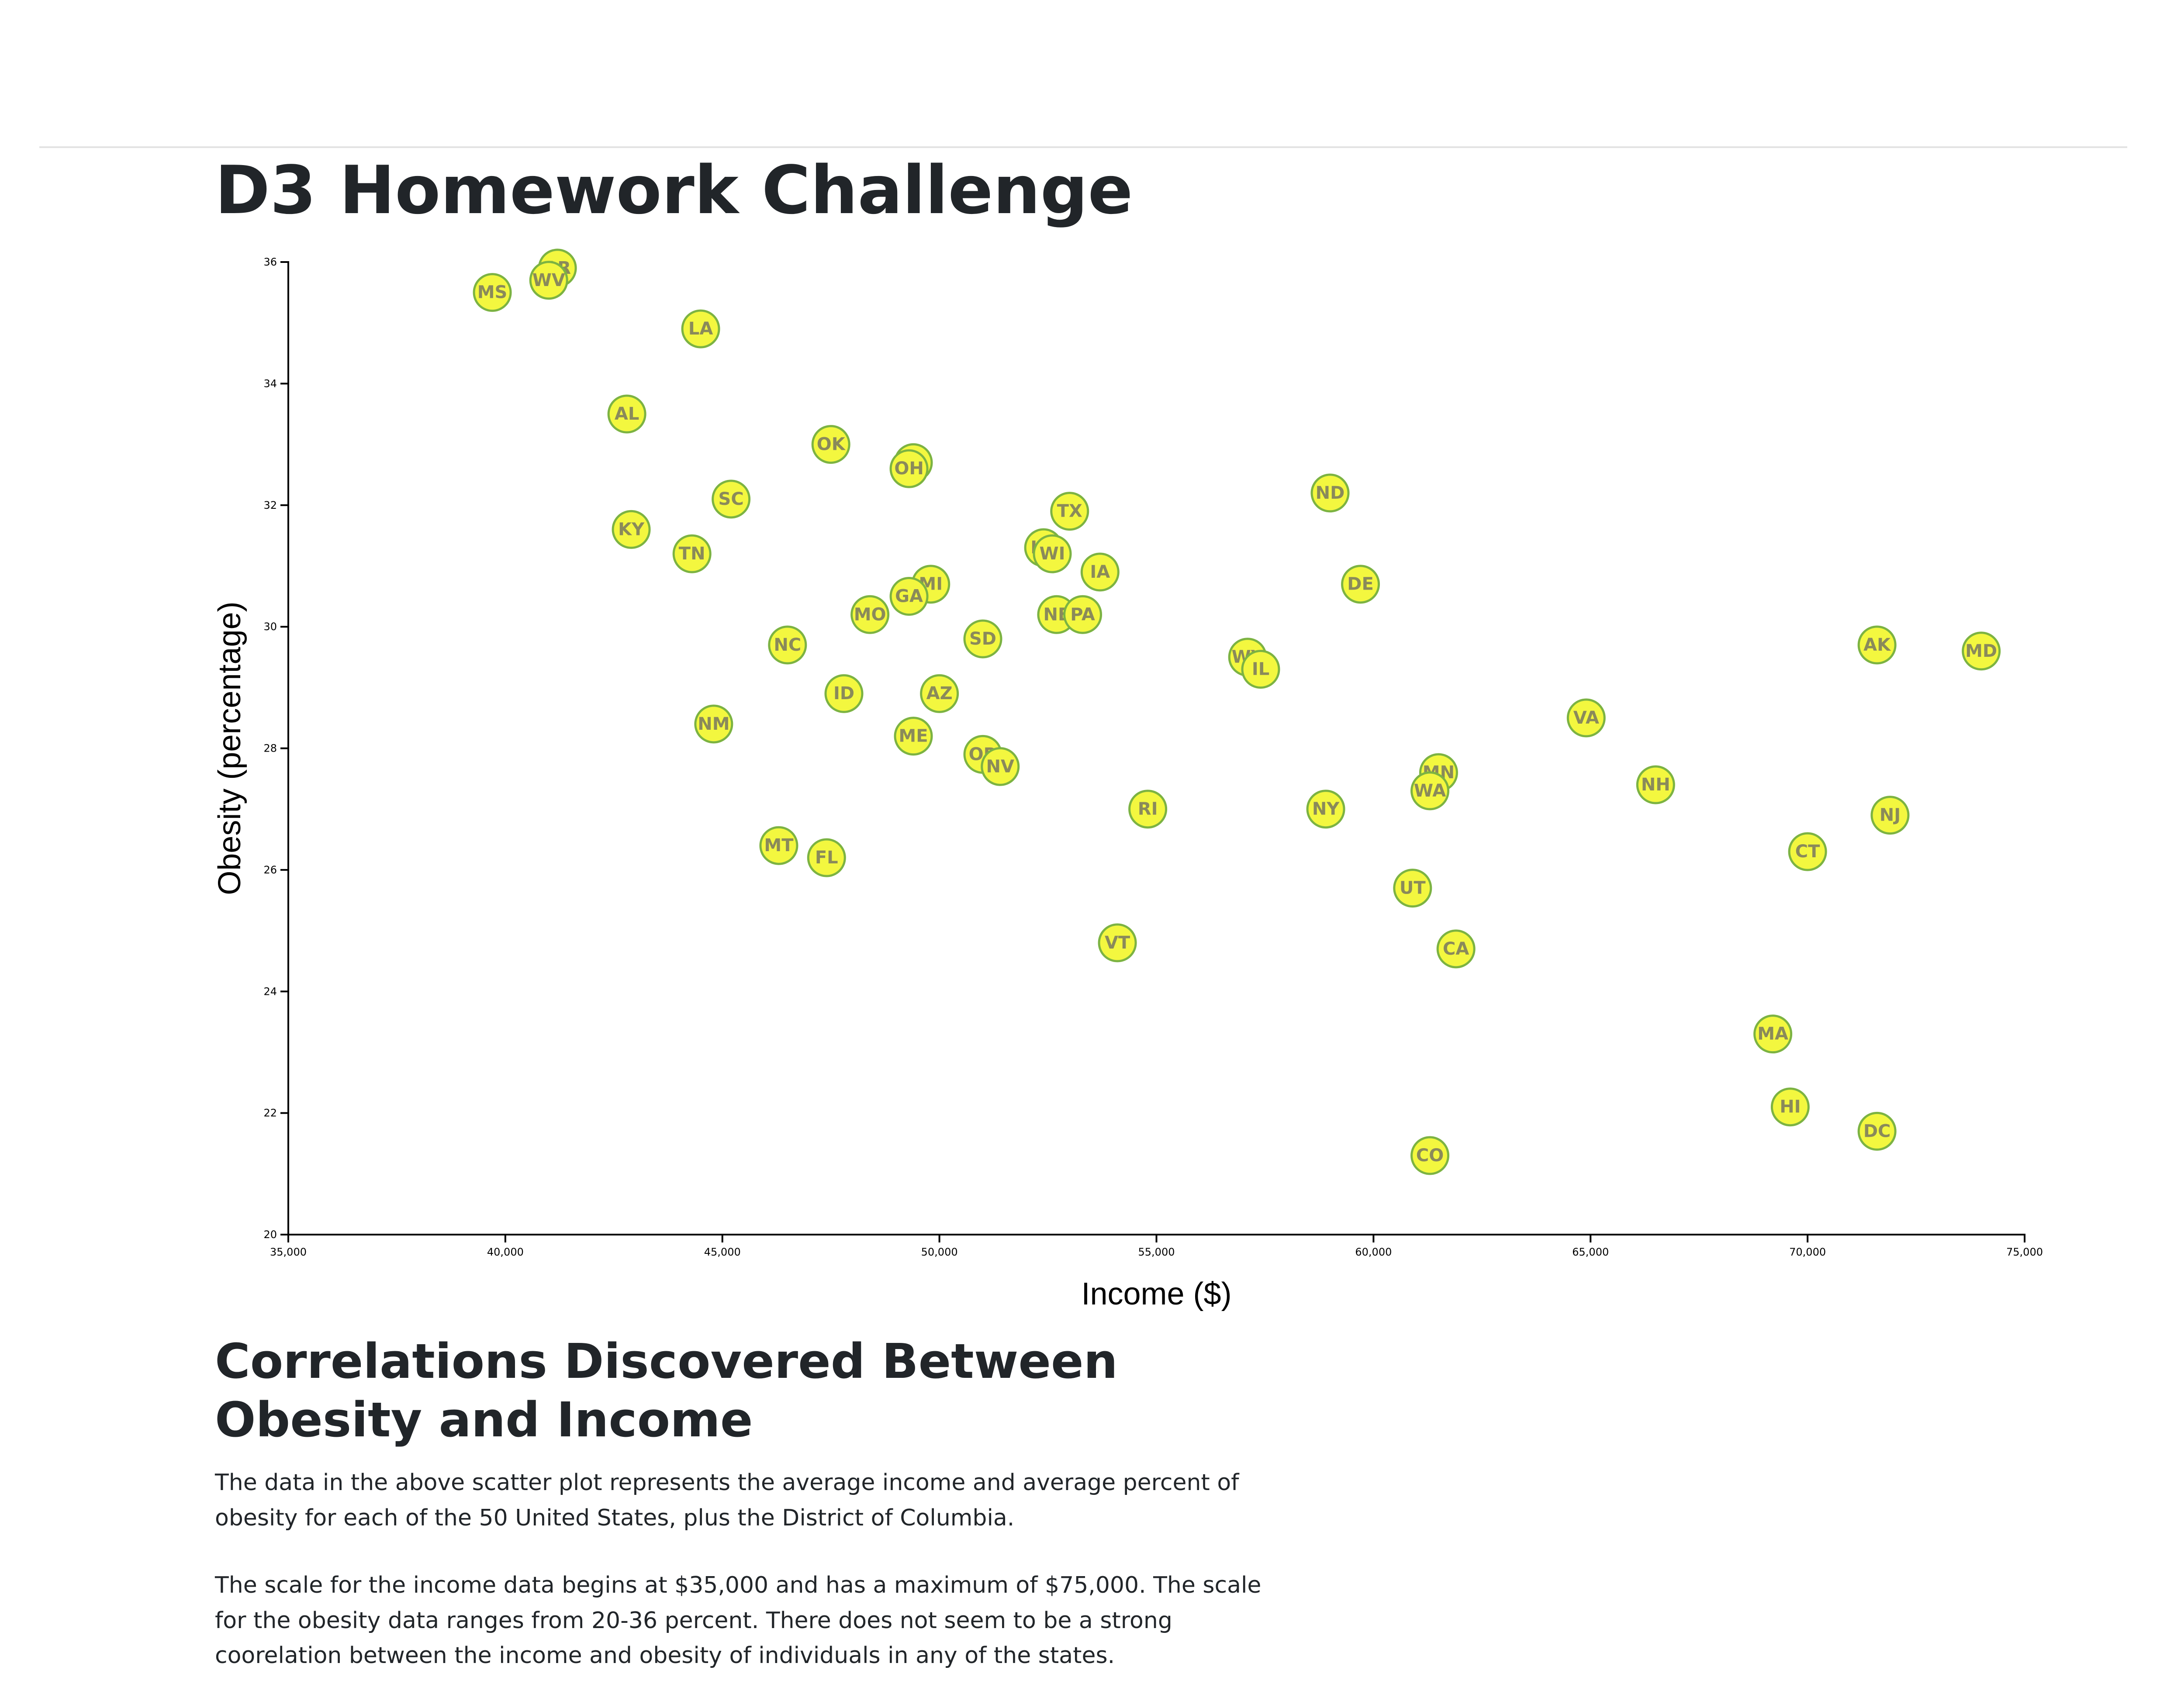  What do you see at coordinates (1156, 1294) in the screenshot?
I see `x-axis-title: Income ($)` at bounding box center [1156, 1294].